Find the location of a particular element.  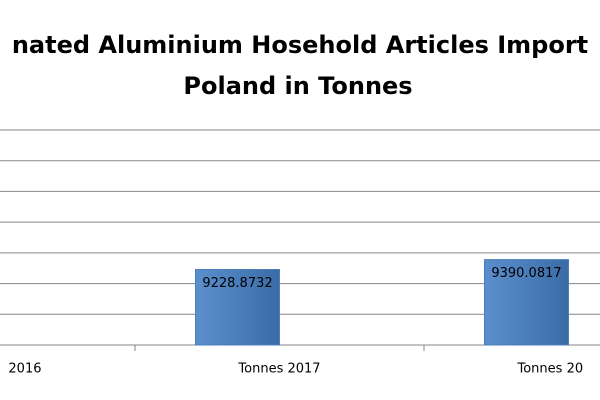

x-tick-label: Tonnes 20 is located at coordinates (550, 369).